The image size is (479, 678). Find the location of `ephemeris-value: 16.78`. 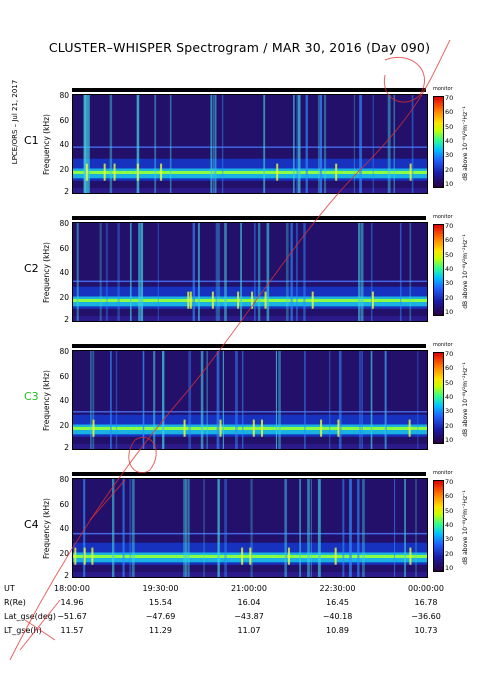

ephemeris-value: 16.78 is located at coordinates (426, 602).